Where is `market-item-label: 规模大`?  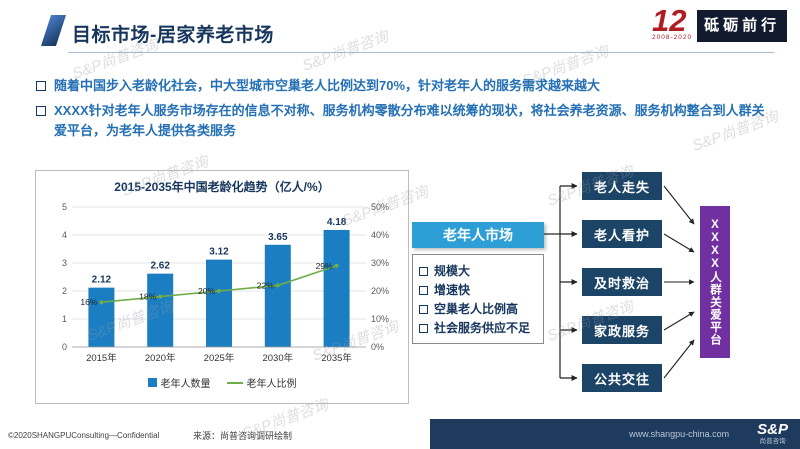 market-item-label: 规模大 is located at coordinates (452, 271).